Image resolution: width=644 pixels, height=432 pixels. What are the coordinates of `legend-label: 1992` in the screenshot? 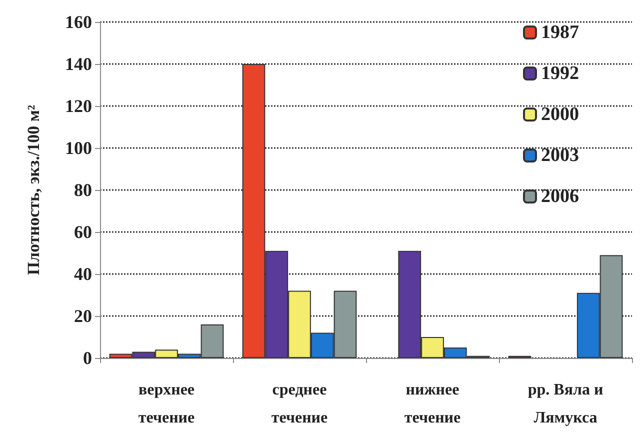 It's located at (560, 73).